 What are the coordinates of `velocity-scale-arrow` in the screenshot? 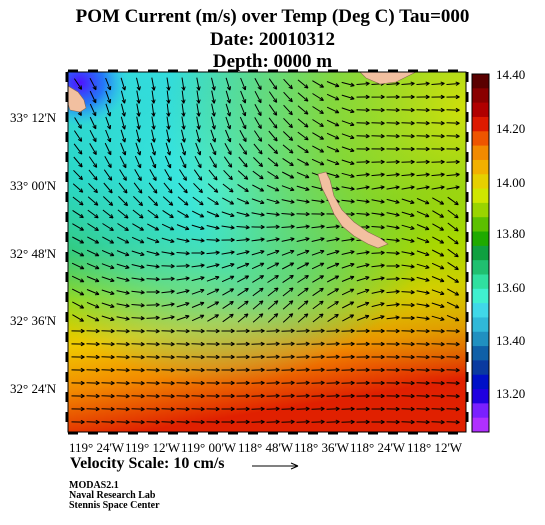 It's located at (275, 466).